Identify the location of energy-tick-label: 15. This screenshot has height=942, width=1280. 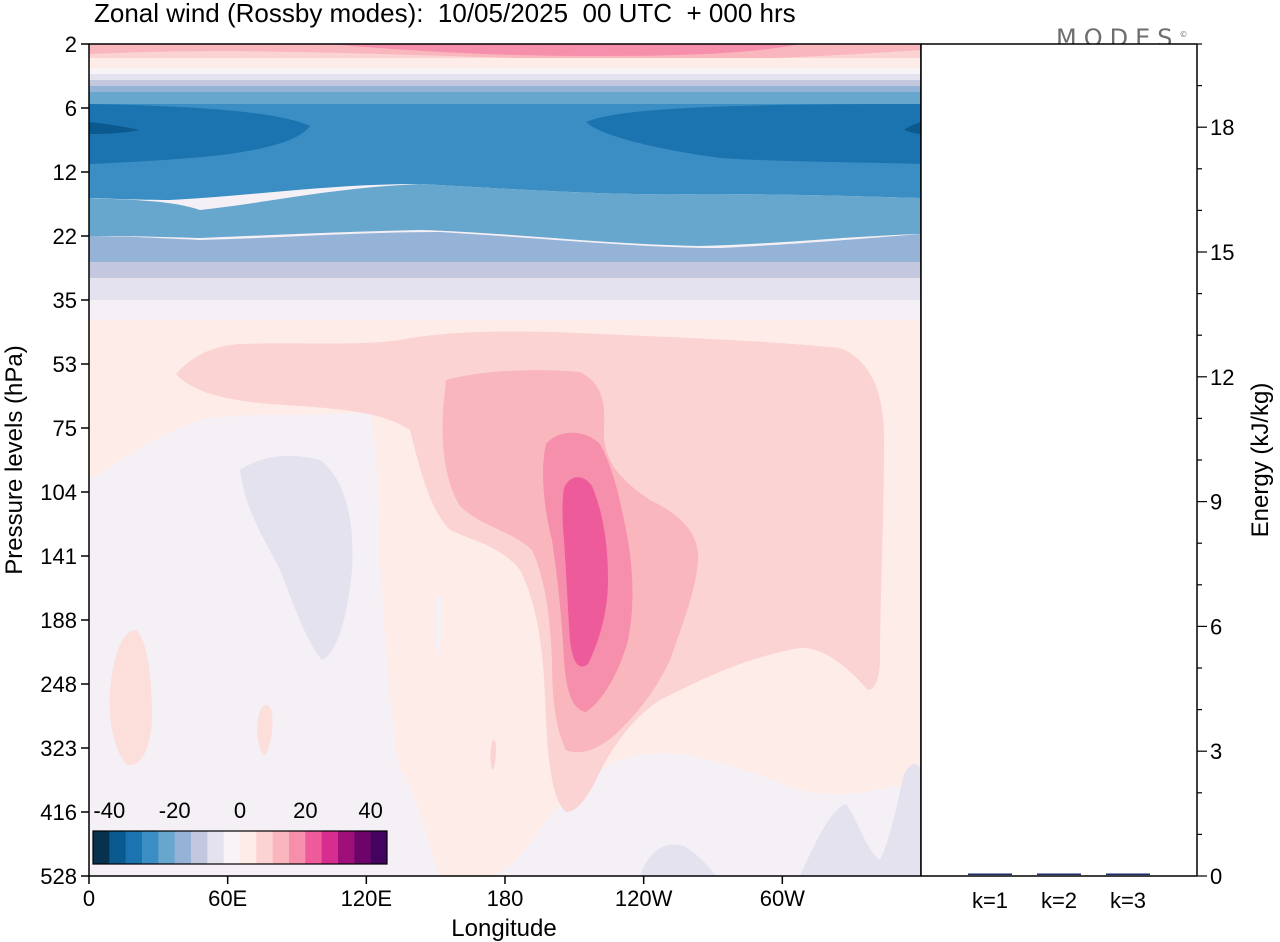
(1222, 252).